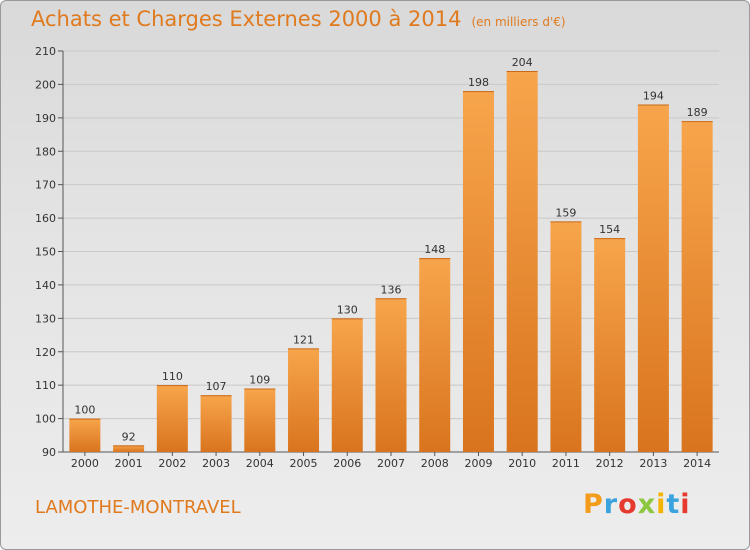 The image size is (750, 550). What do you see at coordinates (697, 112) in the screenshot?
I see `data-label-2014: 189` at bounding box center [697, 112].